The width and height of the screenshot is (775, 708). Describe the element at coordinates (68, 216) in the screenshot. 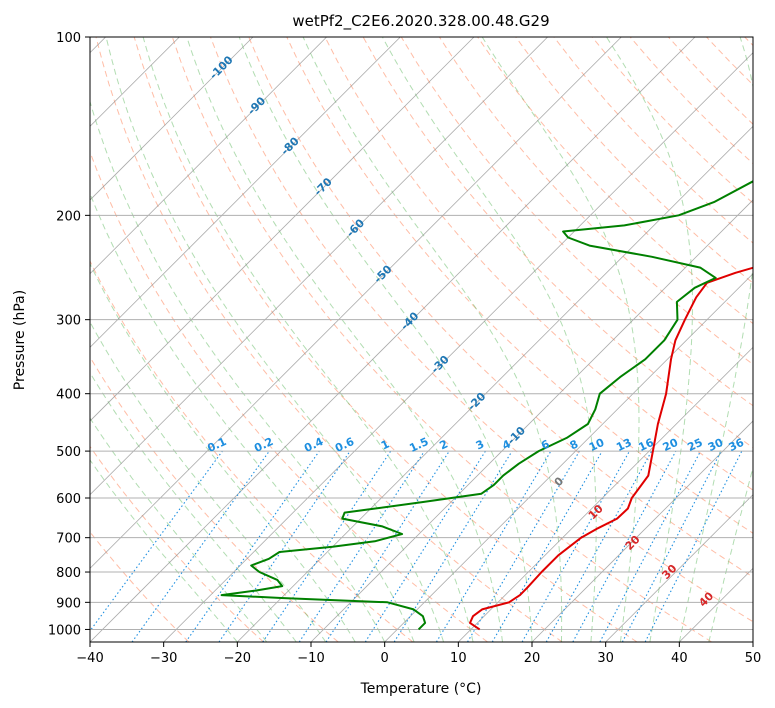

I see `y-tick-label: 200` at that location.